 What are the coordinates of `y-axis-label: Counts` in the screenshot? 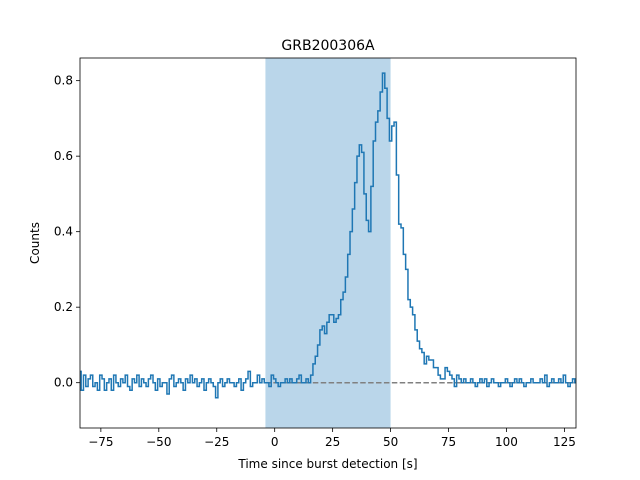 It's located at (35, 243).